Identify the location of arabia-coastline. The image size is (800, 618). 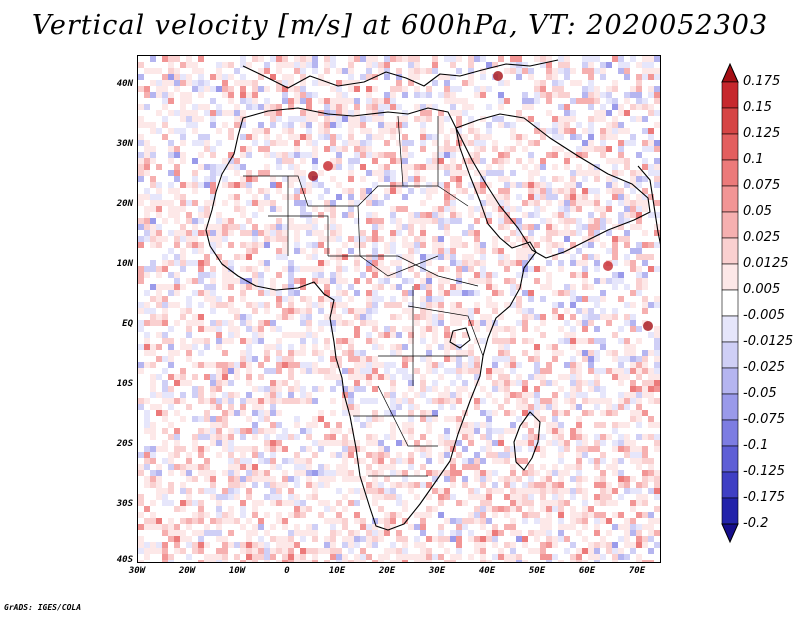
(553, 186).